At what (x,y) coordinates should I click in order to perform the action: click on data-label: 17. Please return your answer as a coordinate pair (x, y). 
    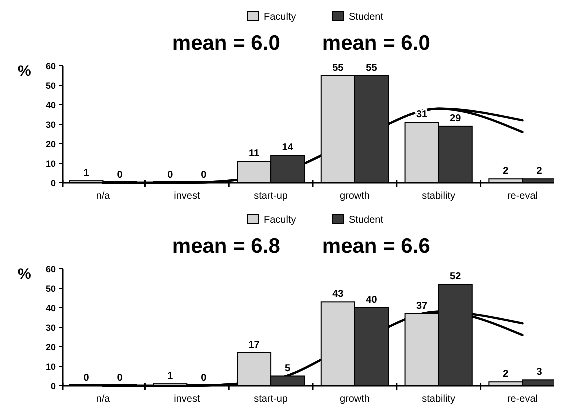
    Looking at the image, I should click on (254, 345).